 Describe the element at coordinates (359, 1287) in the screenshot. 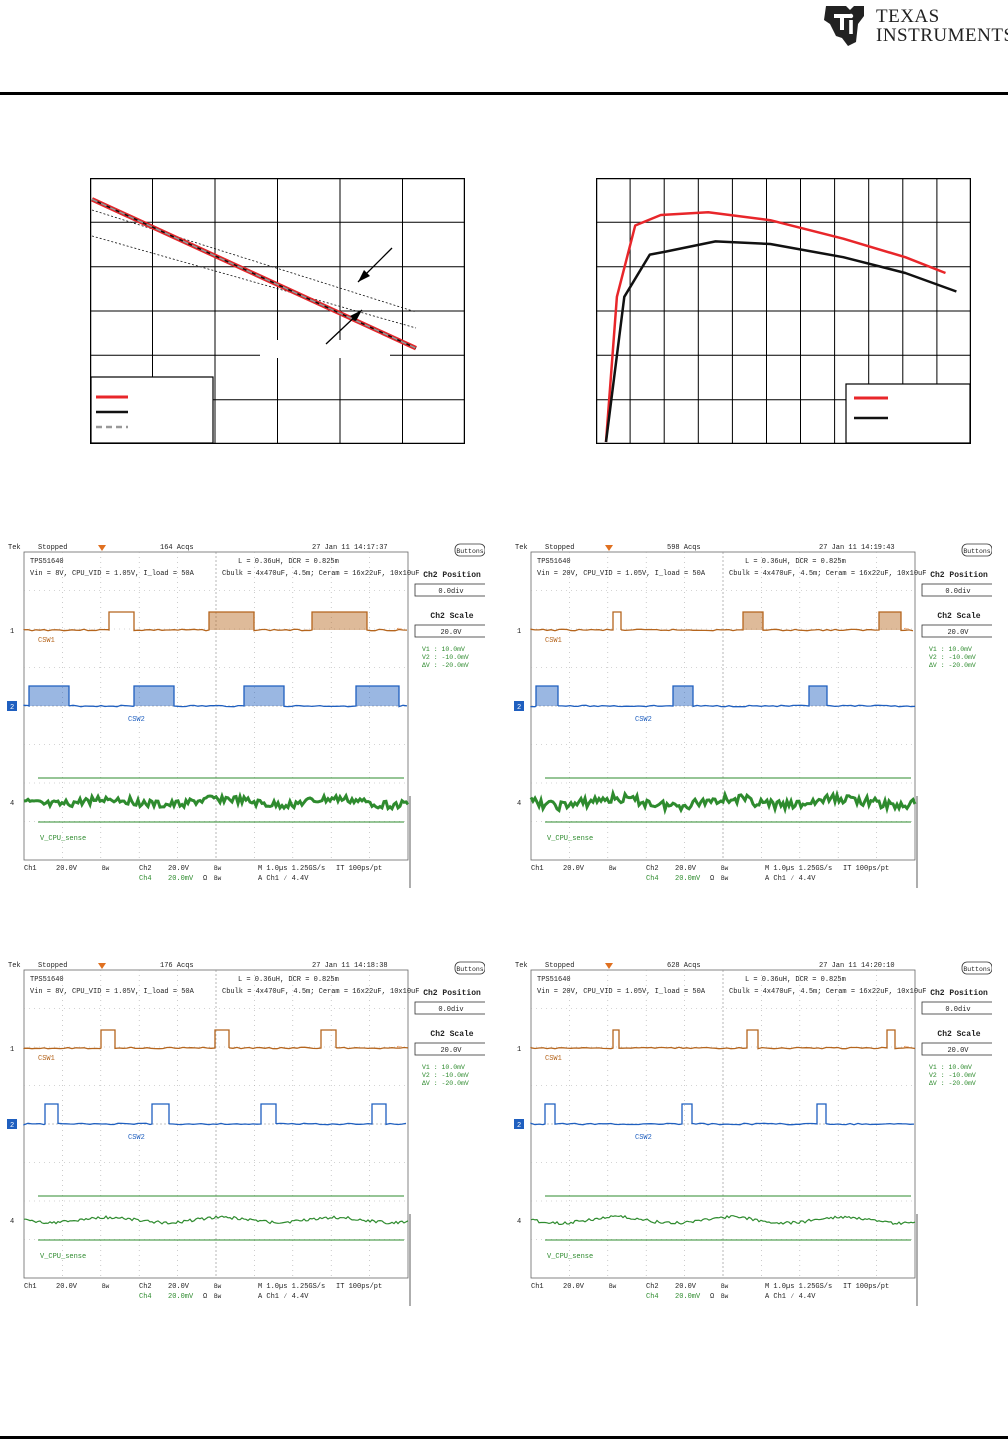

I see `record-readout: IT 100ps/pt` at that location.